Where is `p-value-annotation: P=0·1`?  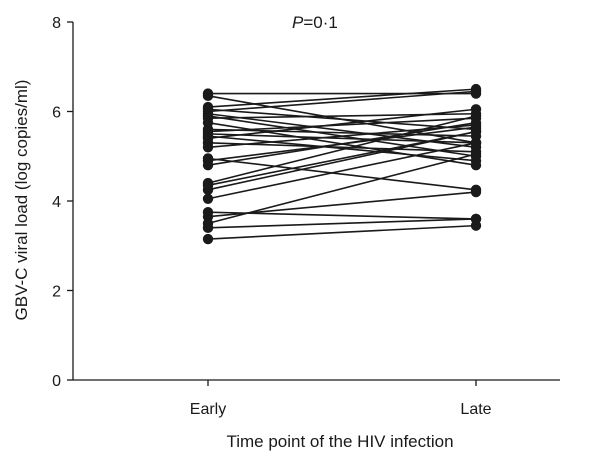
p-value-annotation: P=0·1 is located at coordinates (315, 22).